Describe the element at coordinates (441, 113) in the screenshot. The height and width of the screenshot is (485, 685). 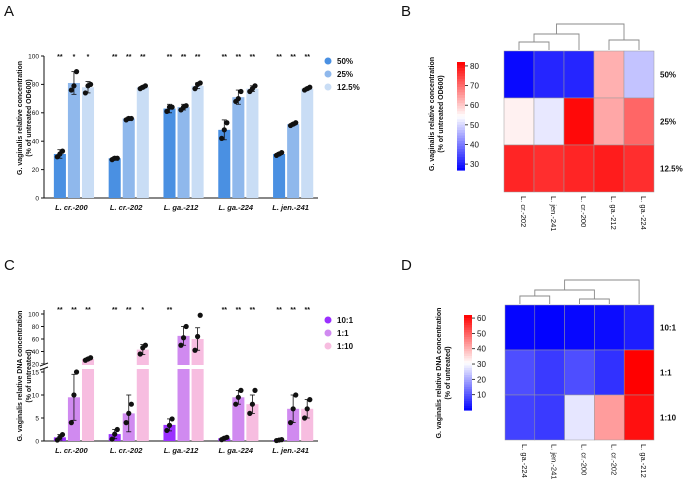
I see `panel-b-ylabel-line2: (% of untreated OD600)` at that location.